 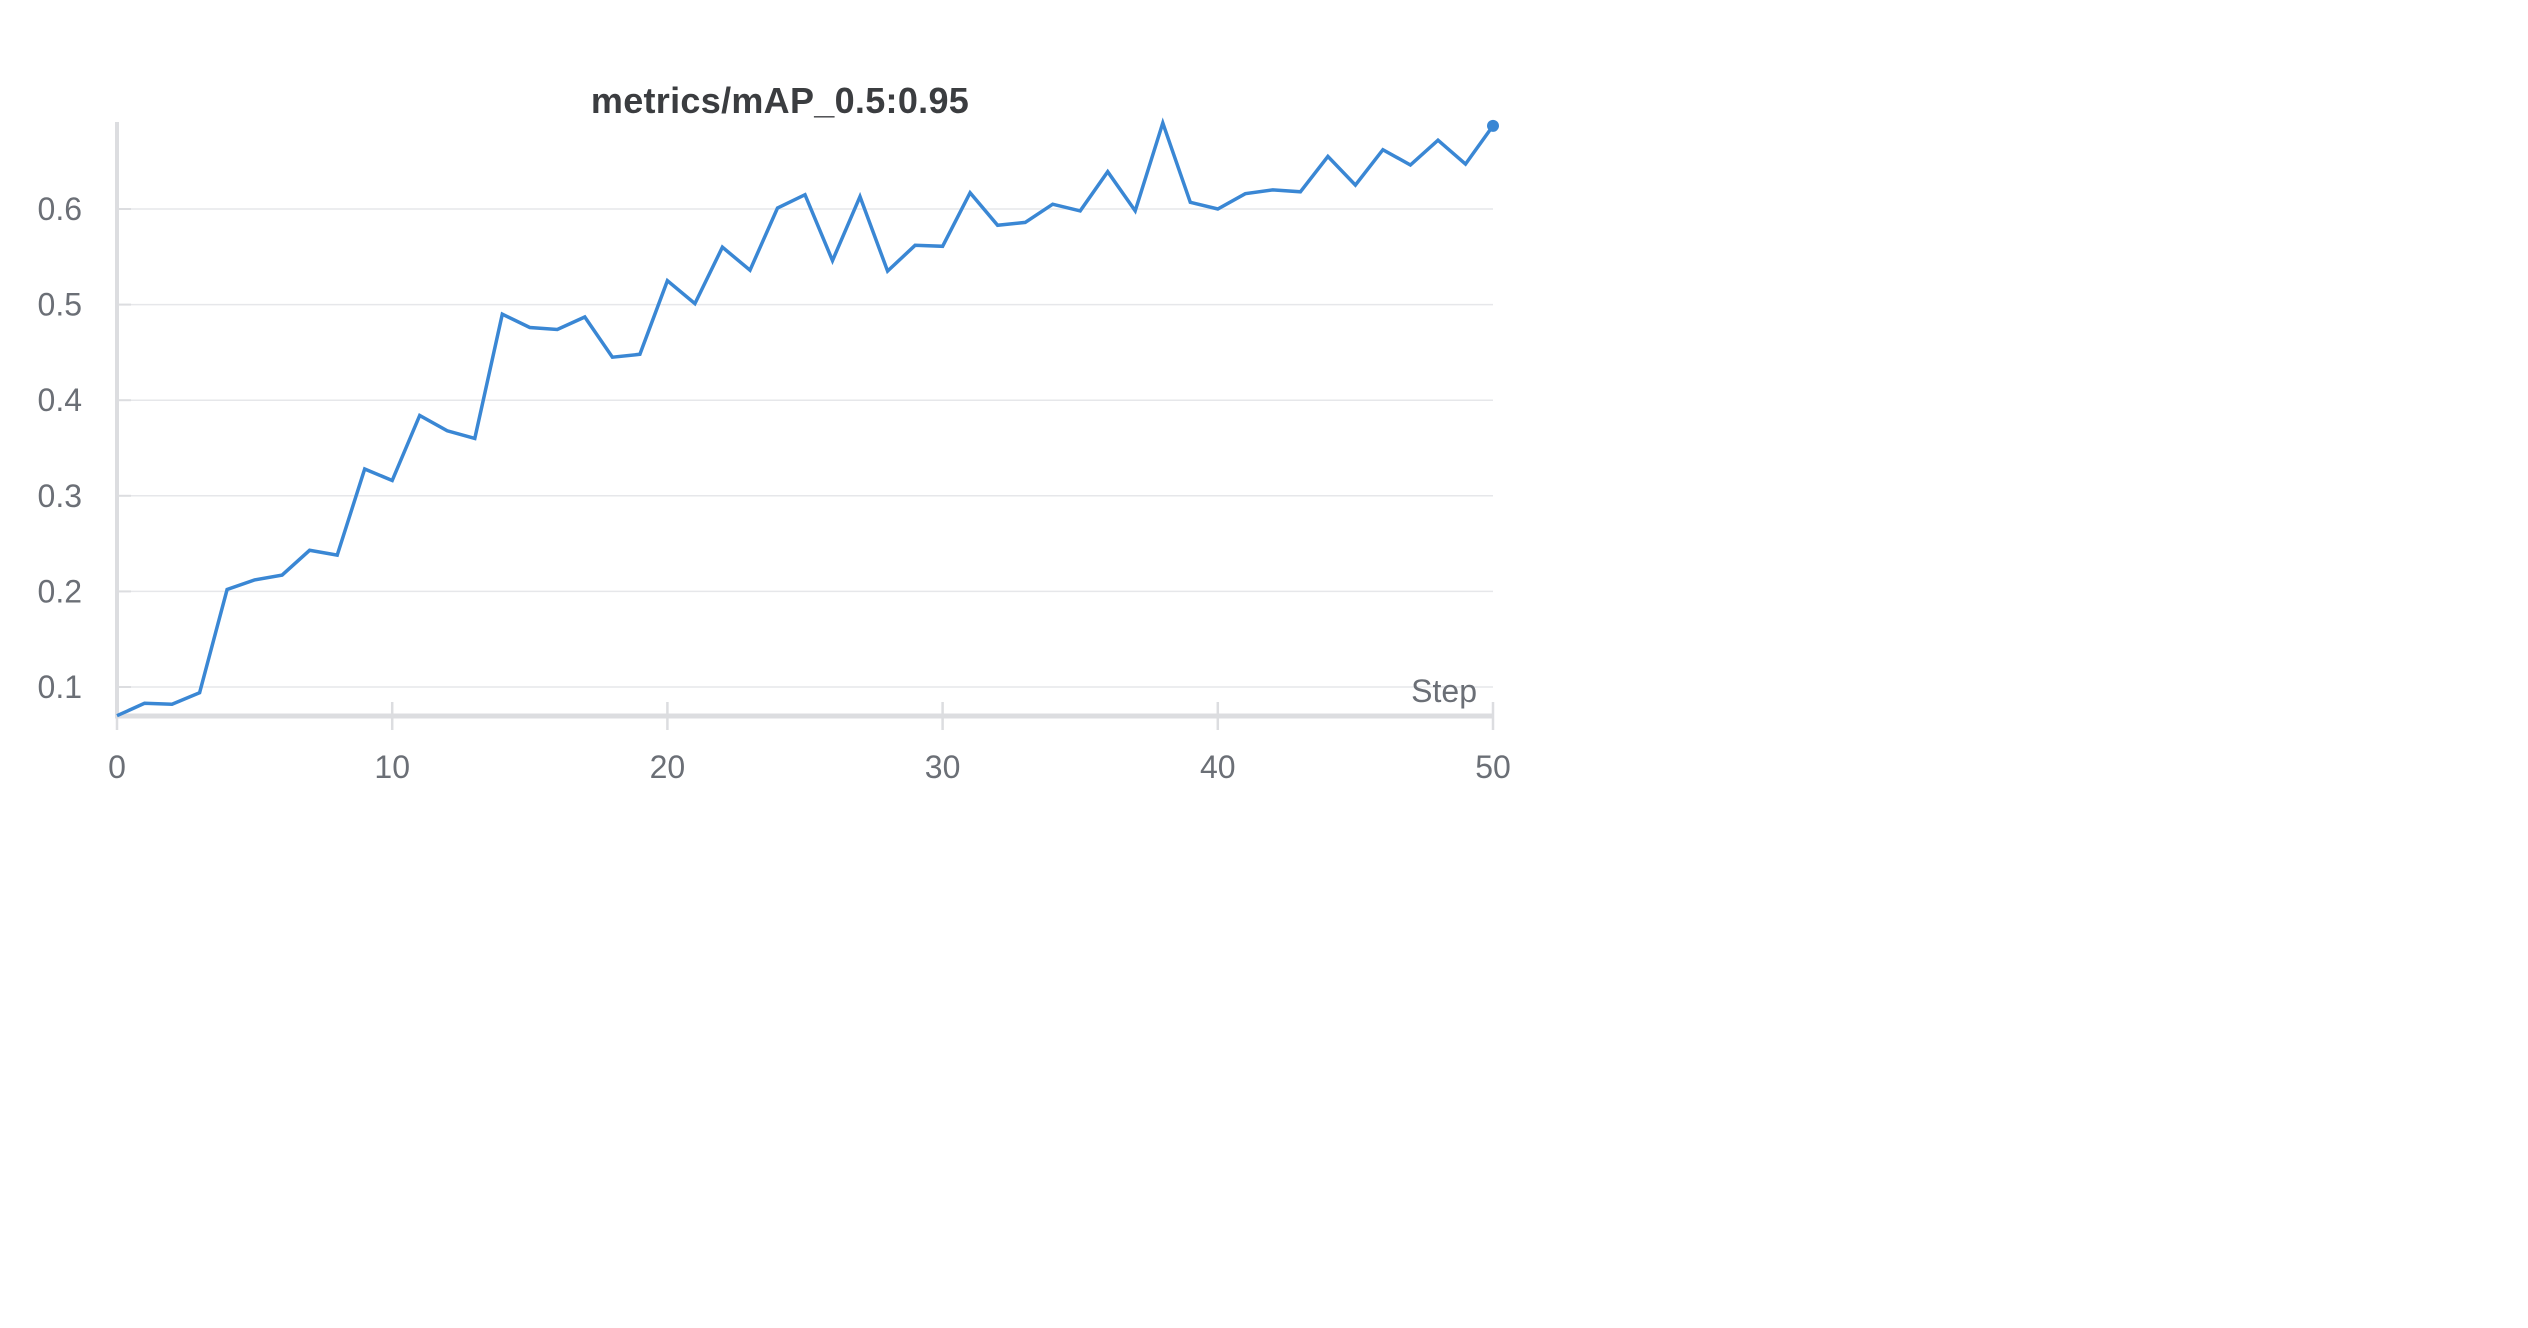 What do you see at coordinates (1218, 767) in the screenshot?
I see `x-tick-label: 40` at bounding box center [1218, 767].